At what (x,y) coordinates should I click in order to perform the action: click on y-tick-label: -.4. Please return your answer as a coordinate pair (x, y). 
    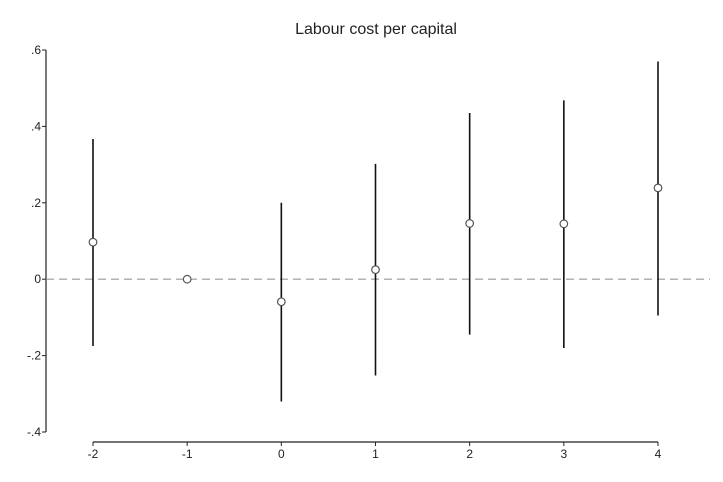
    Looking at the image, I should click on (34, 432).